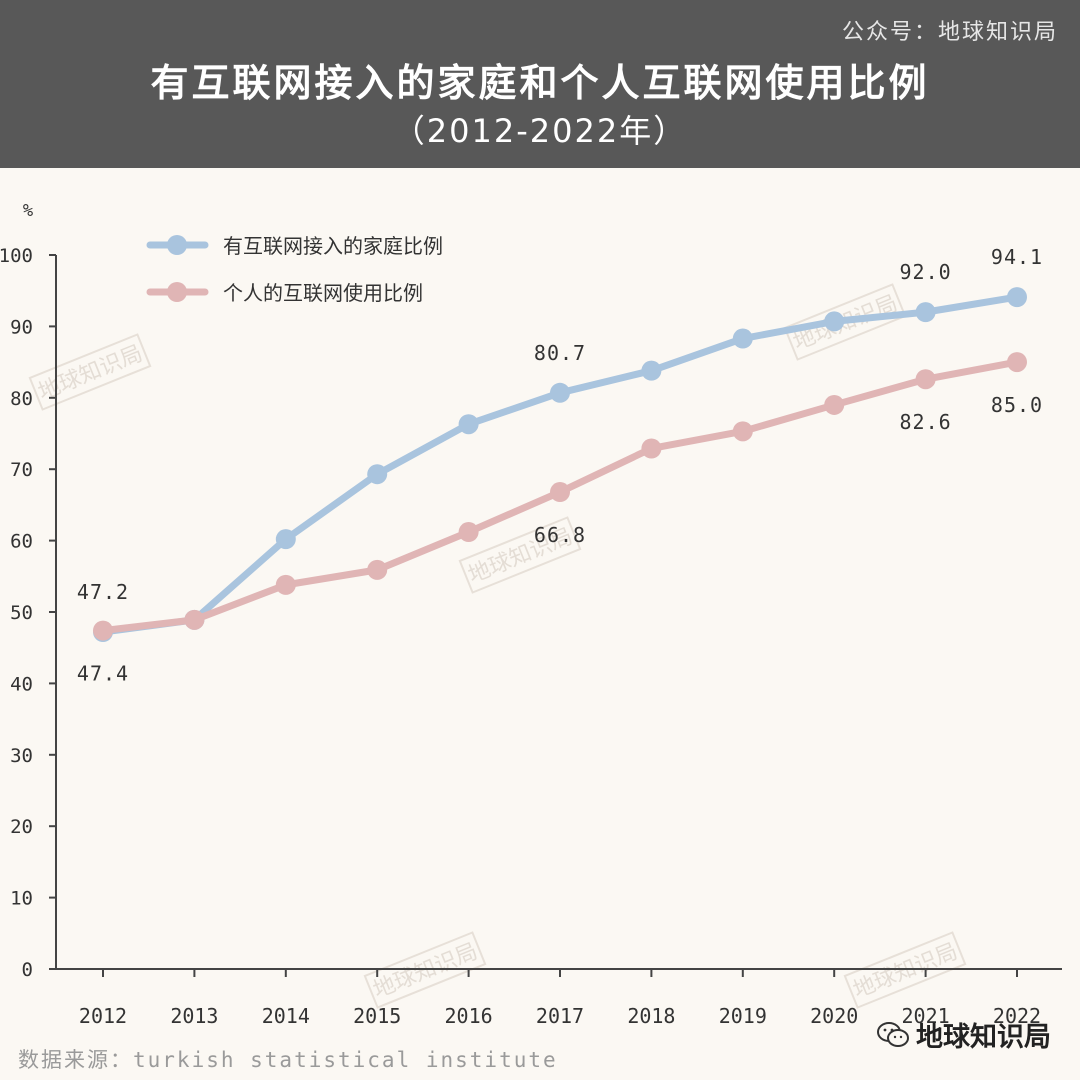  What do you see at coordinates (926, 1016) in the screenshot?
I see `x-tick-label: 2021` at bounding box center [926, 1016].